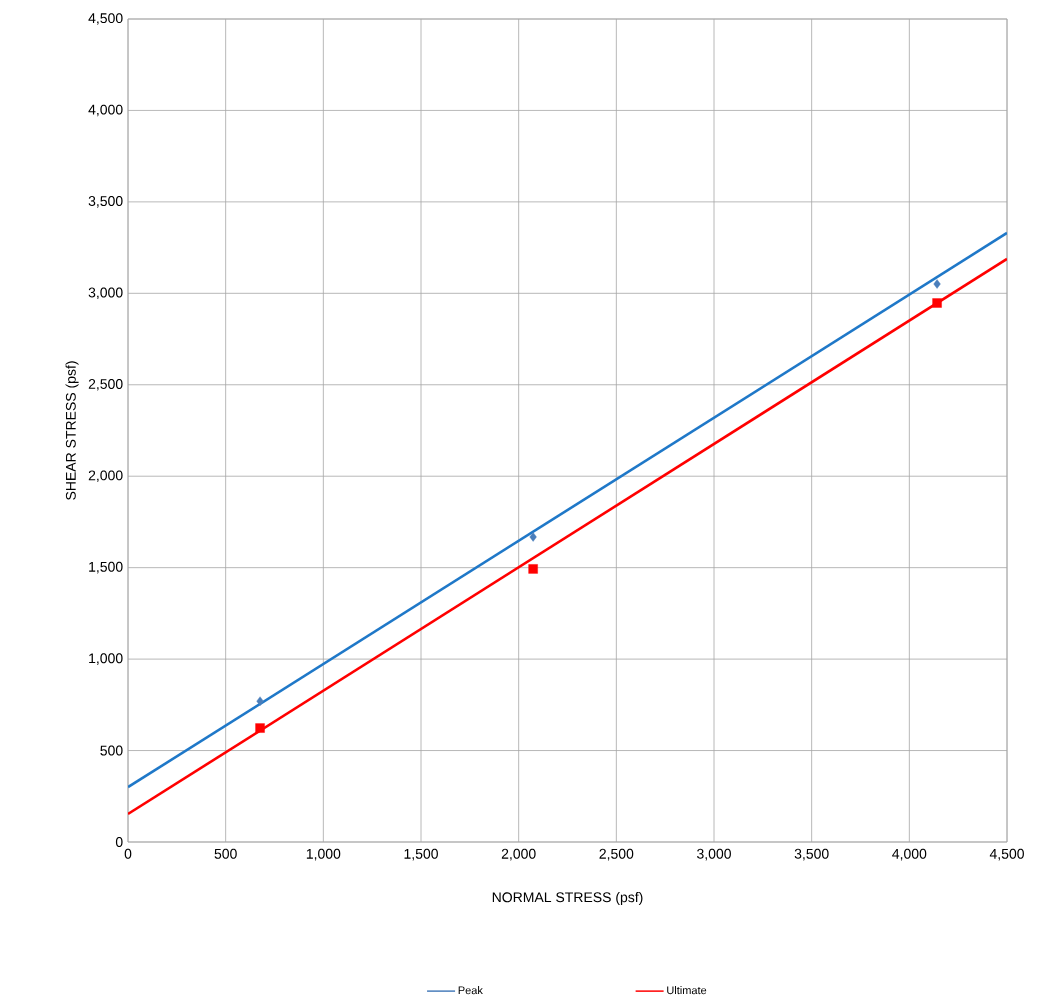 This screenshot has width=1040, height=1002. What do you see at coordinates (105, 110) in the screenshot?
I see `y-tick-label: 4,000` at bounding box center [105, 110].